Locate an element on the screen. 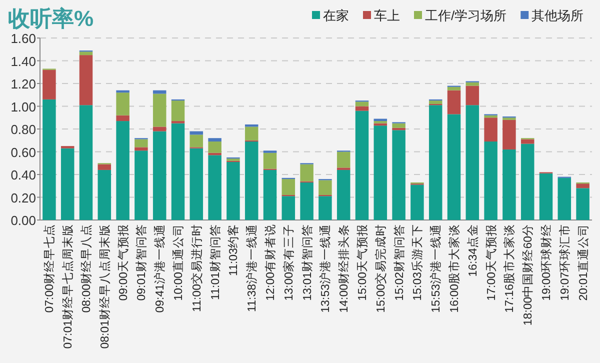  x-tick-label: 17:16股市大家谈 is located at coordinates (509, 268).